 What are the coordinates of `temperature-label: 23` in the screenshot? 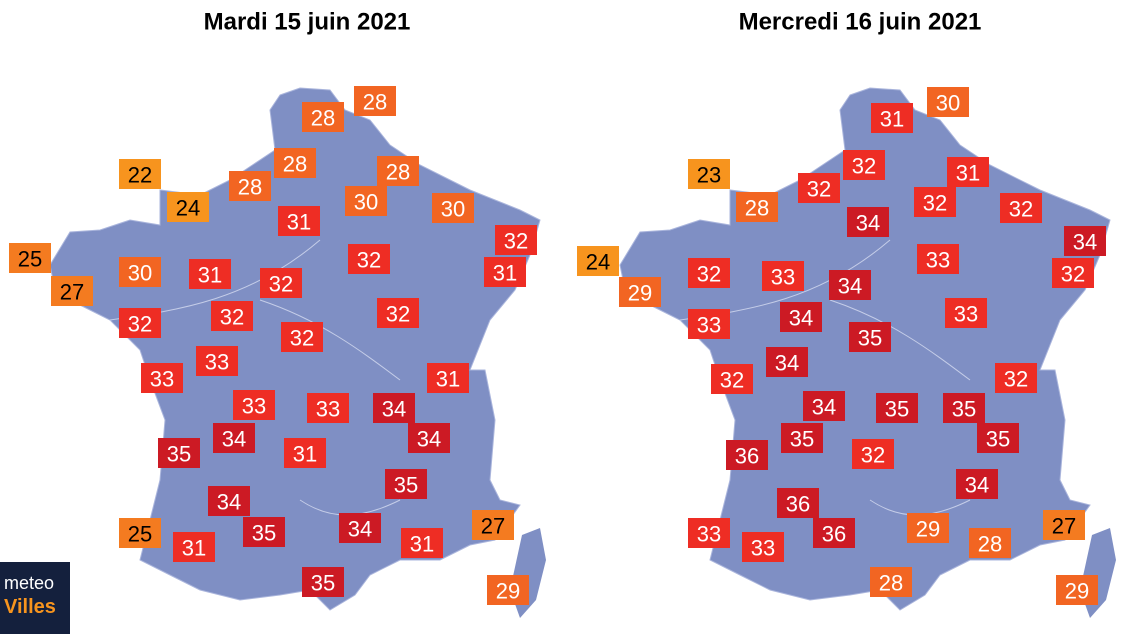 It's located at (709, 175).